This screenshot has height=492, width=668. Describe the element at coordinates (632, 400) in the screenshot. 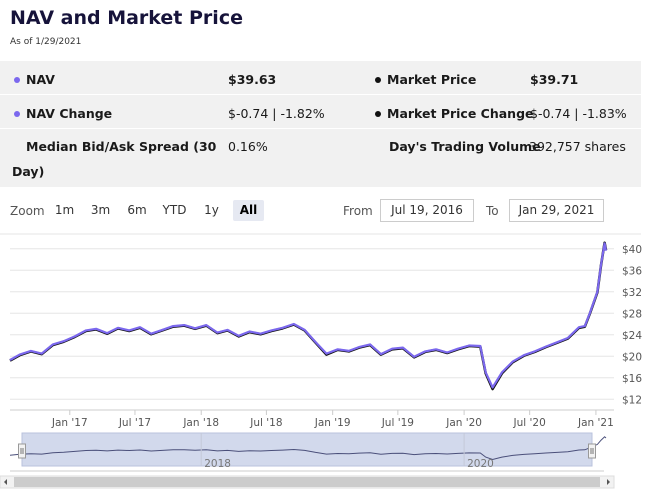

I see `y-tick-label: $12` at that location.